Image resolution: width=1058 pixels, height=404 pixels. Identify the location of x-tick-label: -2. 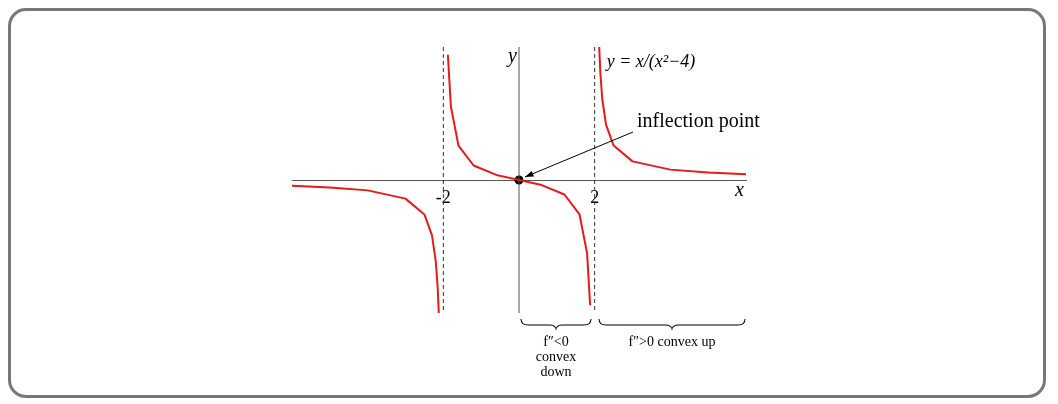
(443, 196).